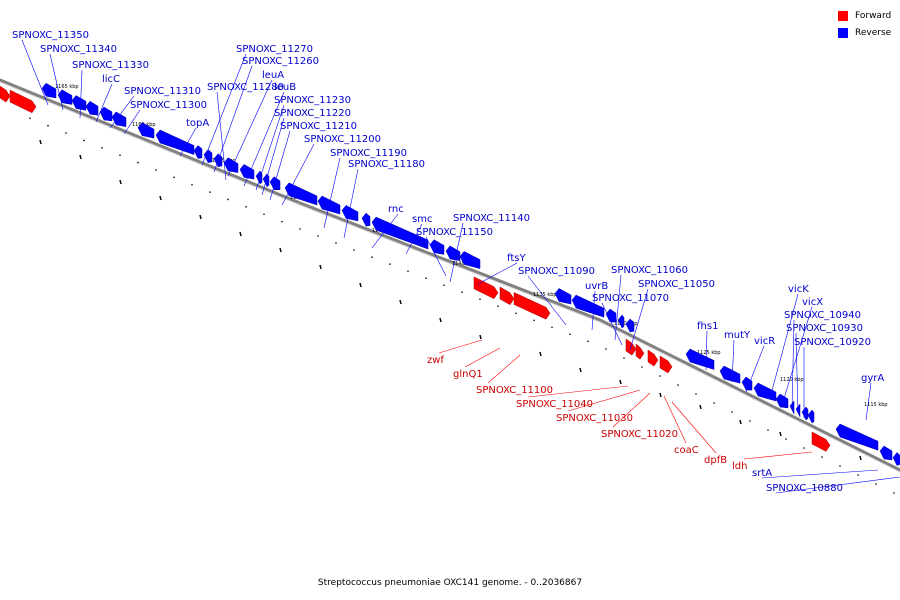 This screenshot has height=600, width=900. What do you see at coordinates (630, 298) in the screenshot?
I see `gene-label-spnoxc-11070: SPNOXC_11070` at bounding box center [630, 298].